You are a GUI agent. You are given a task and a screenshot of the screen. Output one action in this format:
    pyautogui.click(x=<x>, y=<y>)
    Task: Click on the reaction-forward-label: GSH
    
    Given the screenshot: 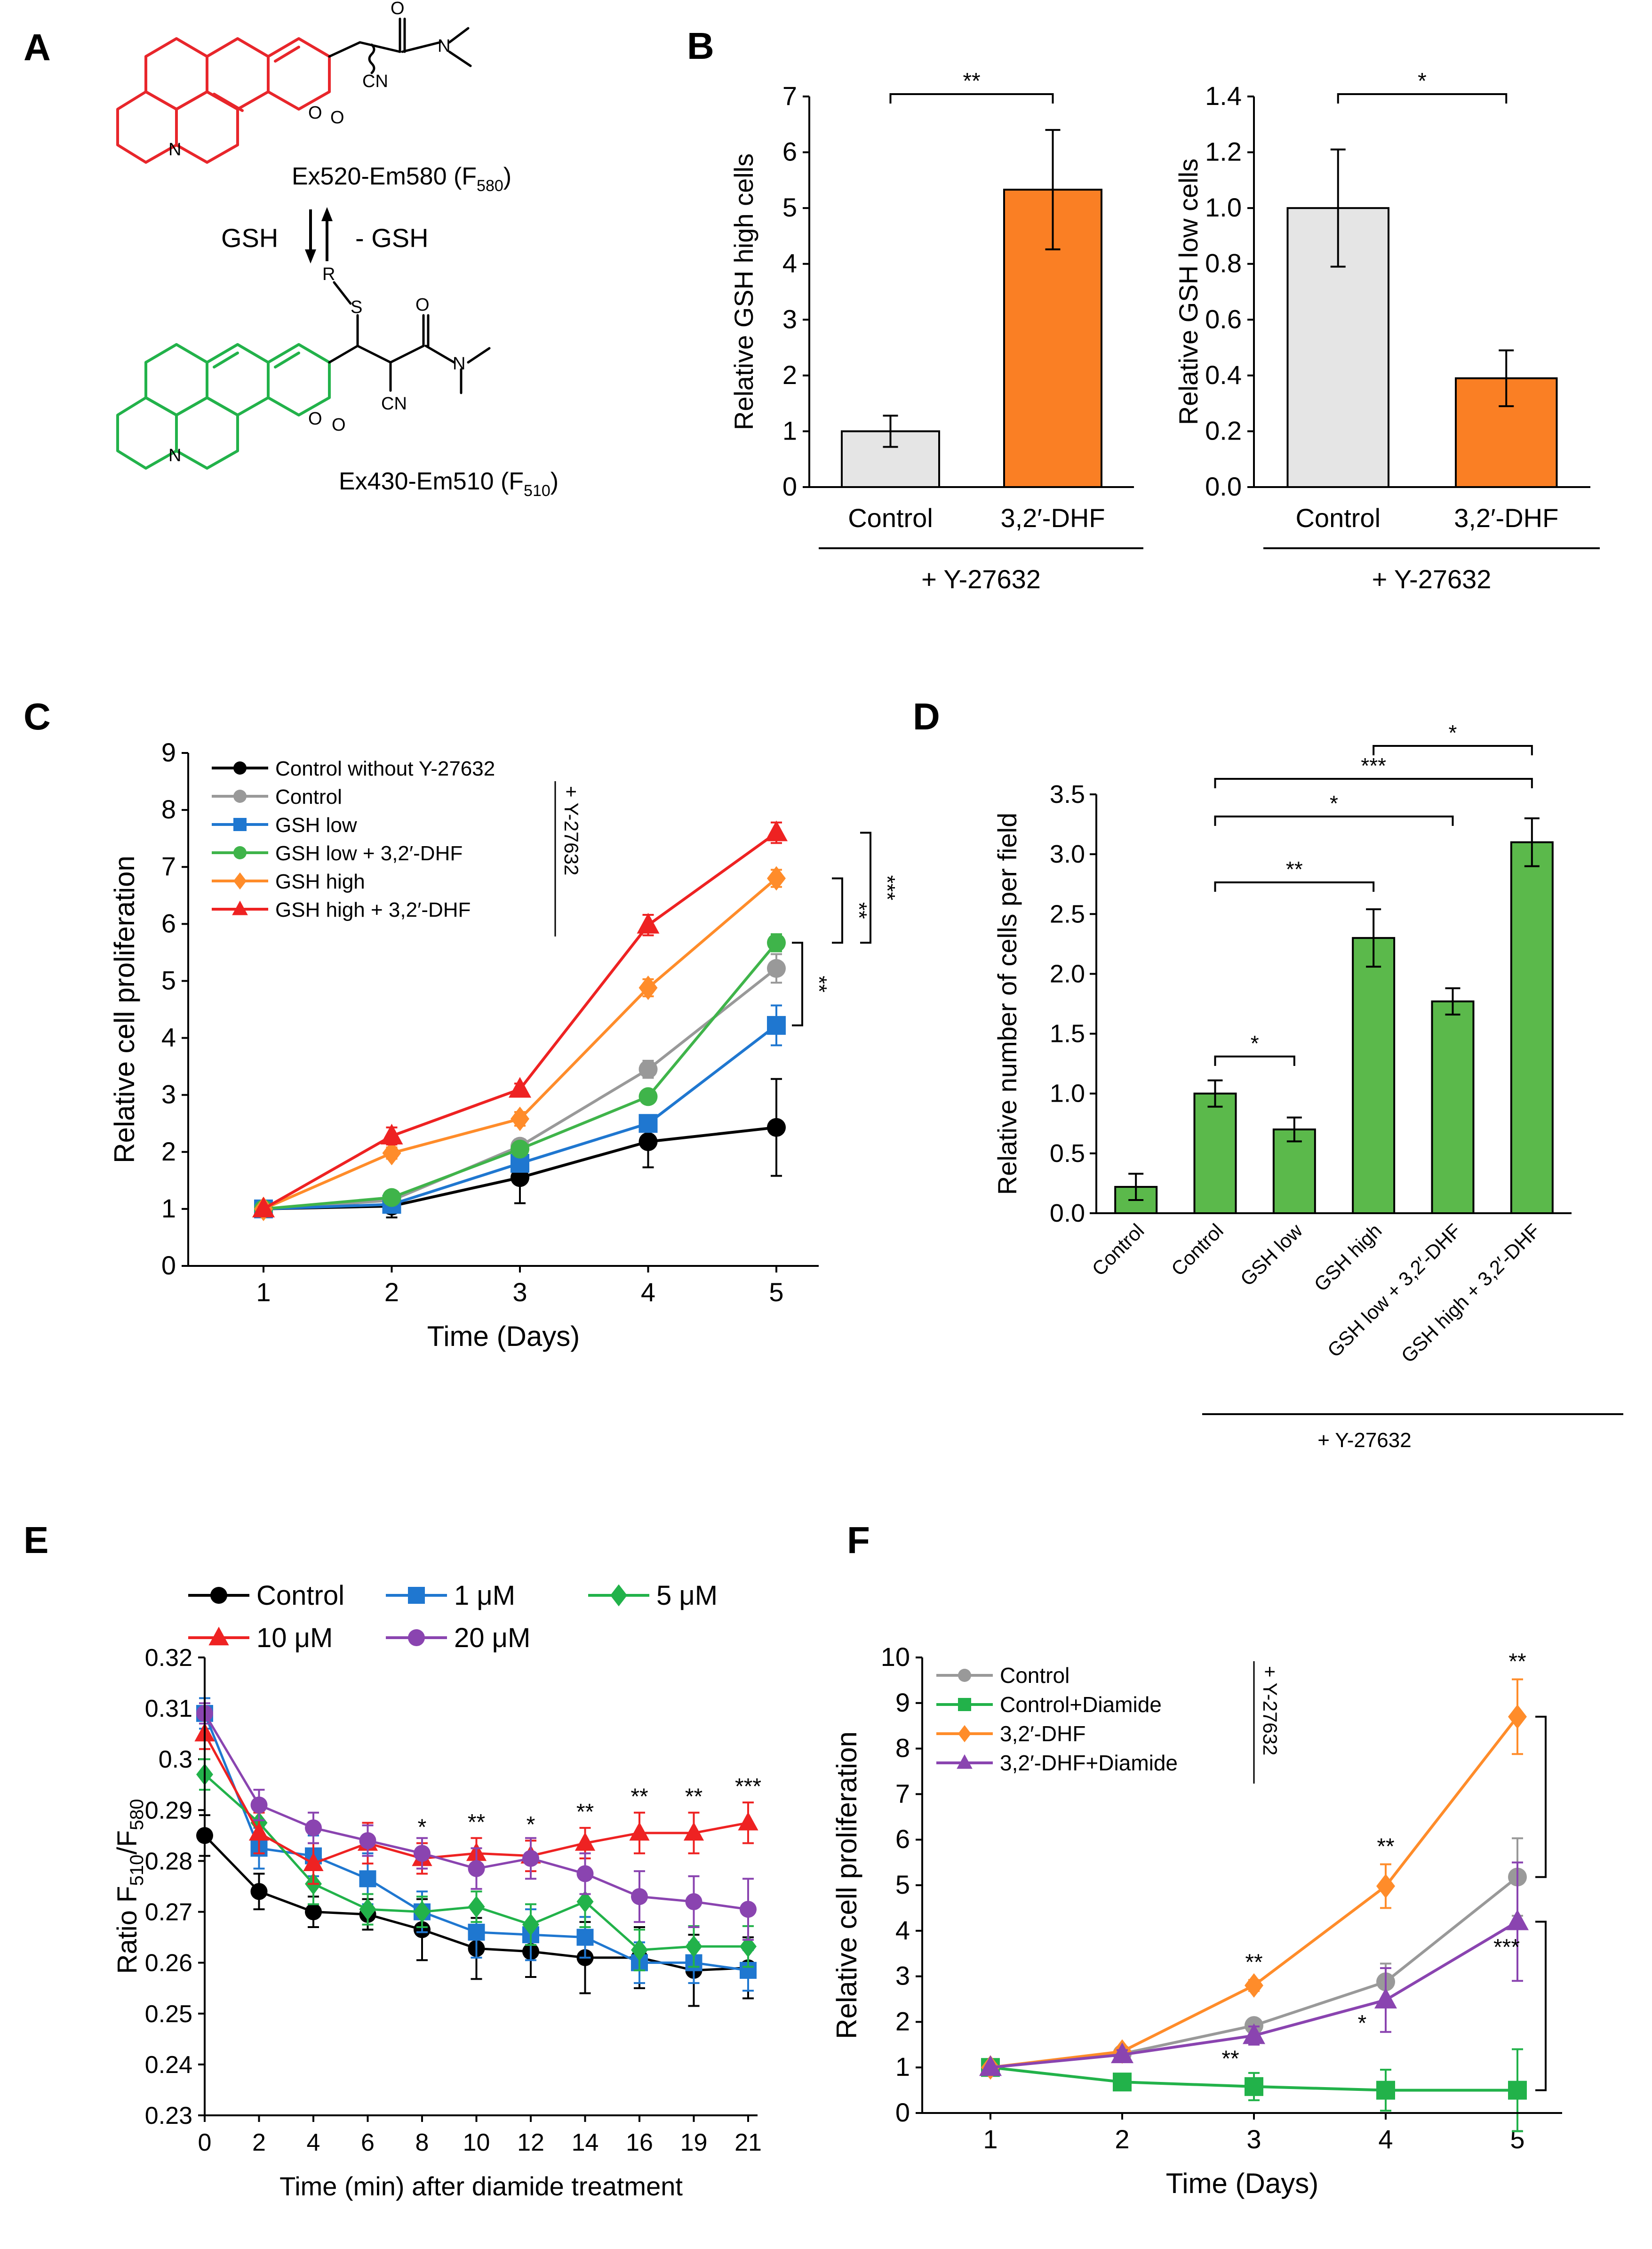 What is the action you would take?
    pyautogui.click(x=249, y=238)
    